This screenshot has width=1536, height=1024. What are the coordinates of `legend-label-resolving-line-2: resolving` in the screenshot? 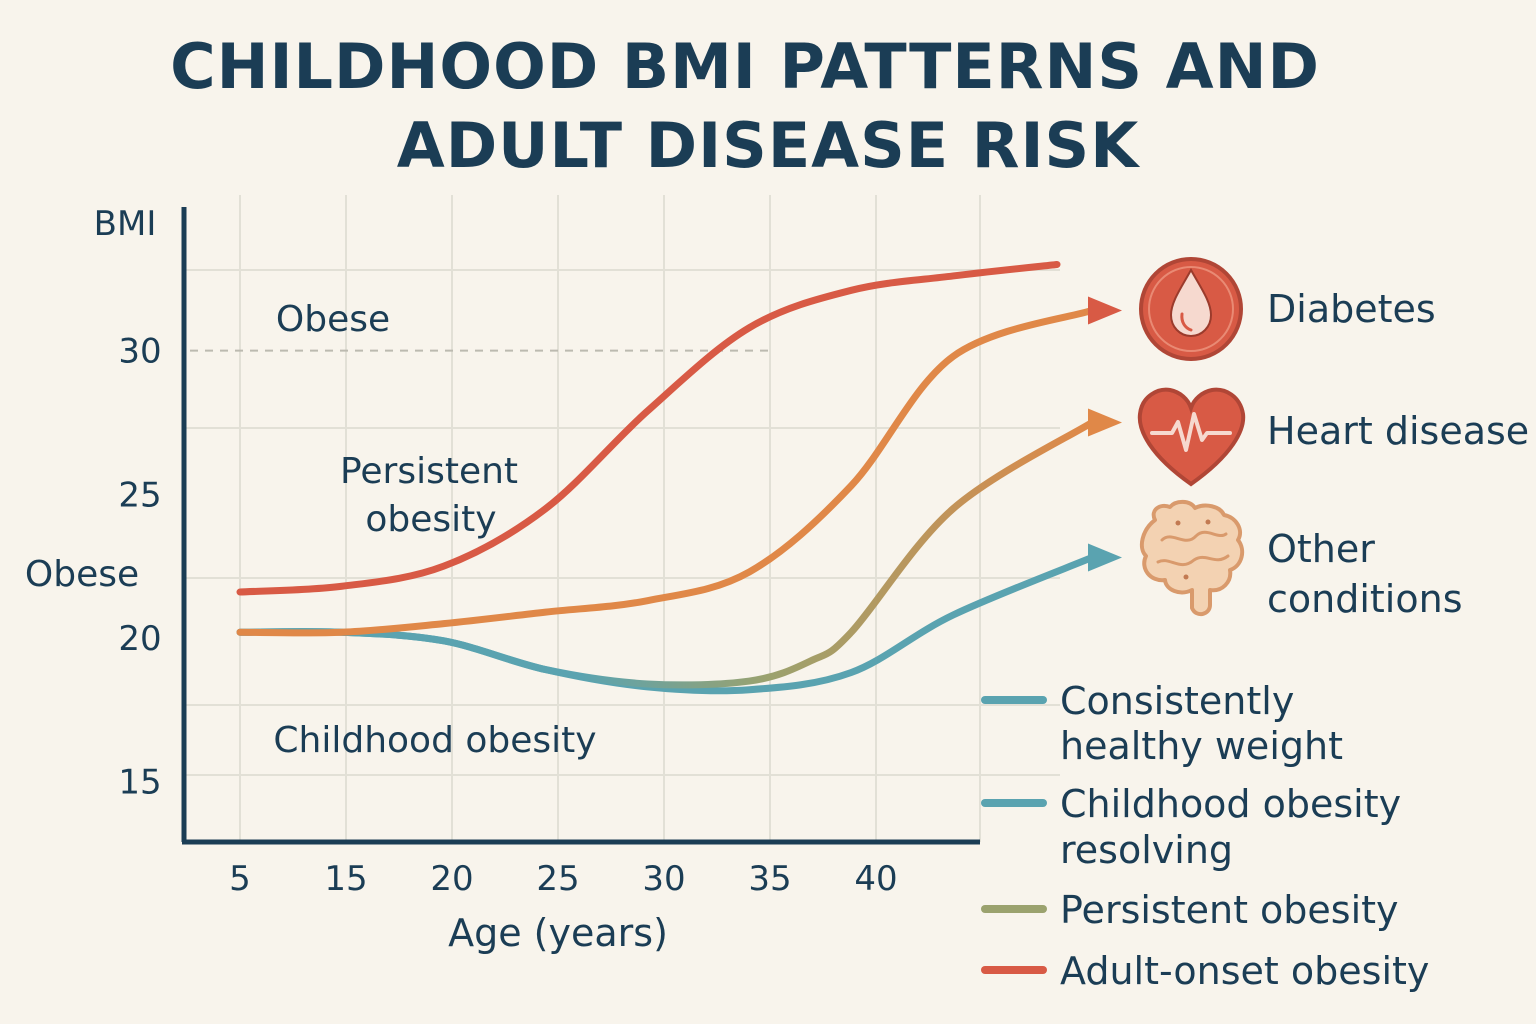 It's located at (1146, 850).